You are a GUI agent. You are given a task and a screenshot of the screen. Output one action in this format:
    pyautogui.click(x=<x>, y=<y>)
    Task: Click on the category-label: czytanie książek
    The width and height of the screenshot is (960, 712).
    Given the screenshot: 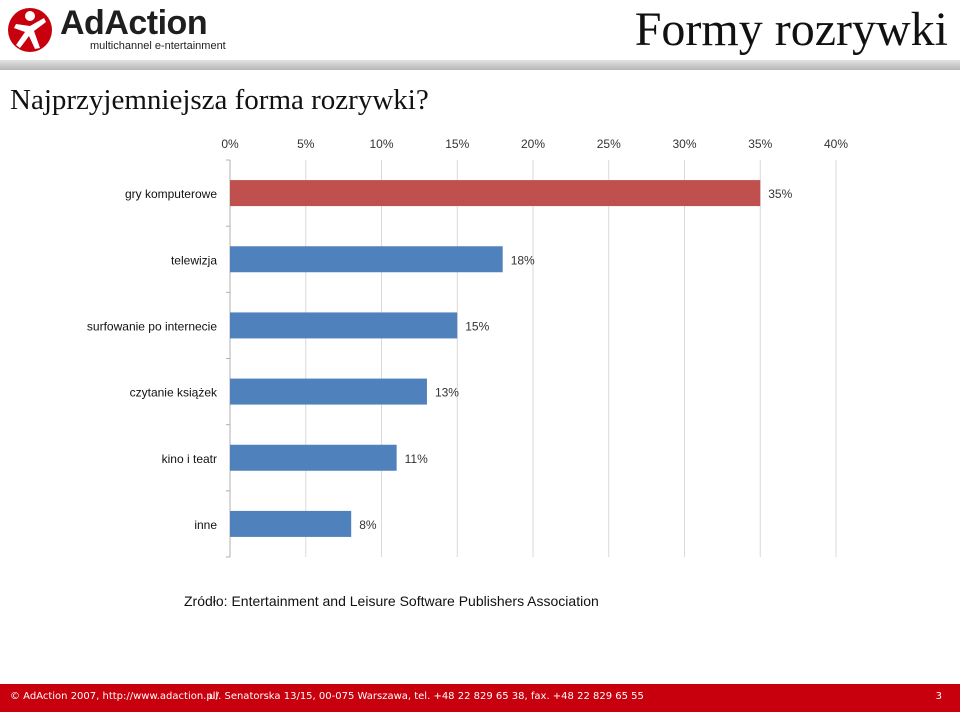 What is the action you would take?
    pyautogui.click(x=174, y=393)
    